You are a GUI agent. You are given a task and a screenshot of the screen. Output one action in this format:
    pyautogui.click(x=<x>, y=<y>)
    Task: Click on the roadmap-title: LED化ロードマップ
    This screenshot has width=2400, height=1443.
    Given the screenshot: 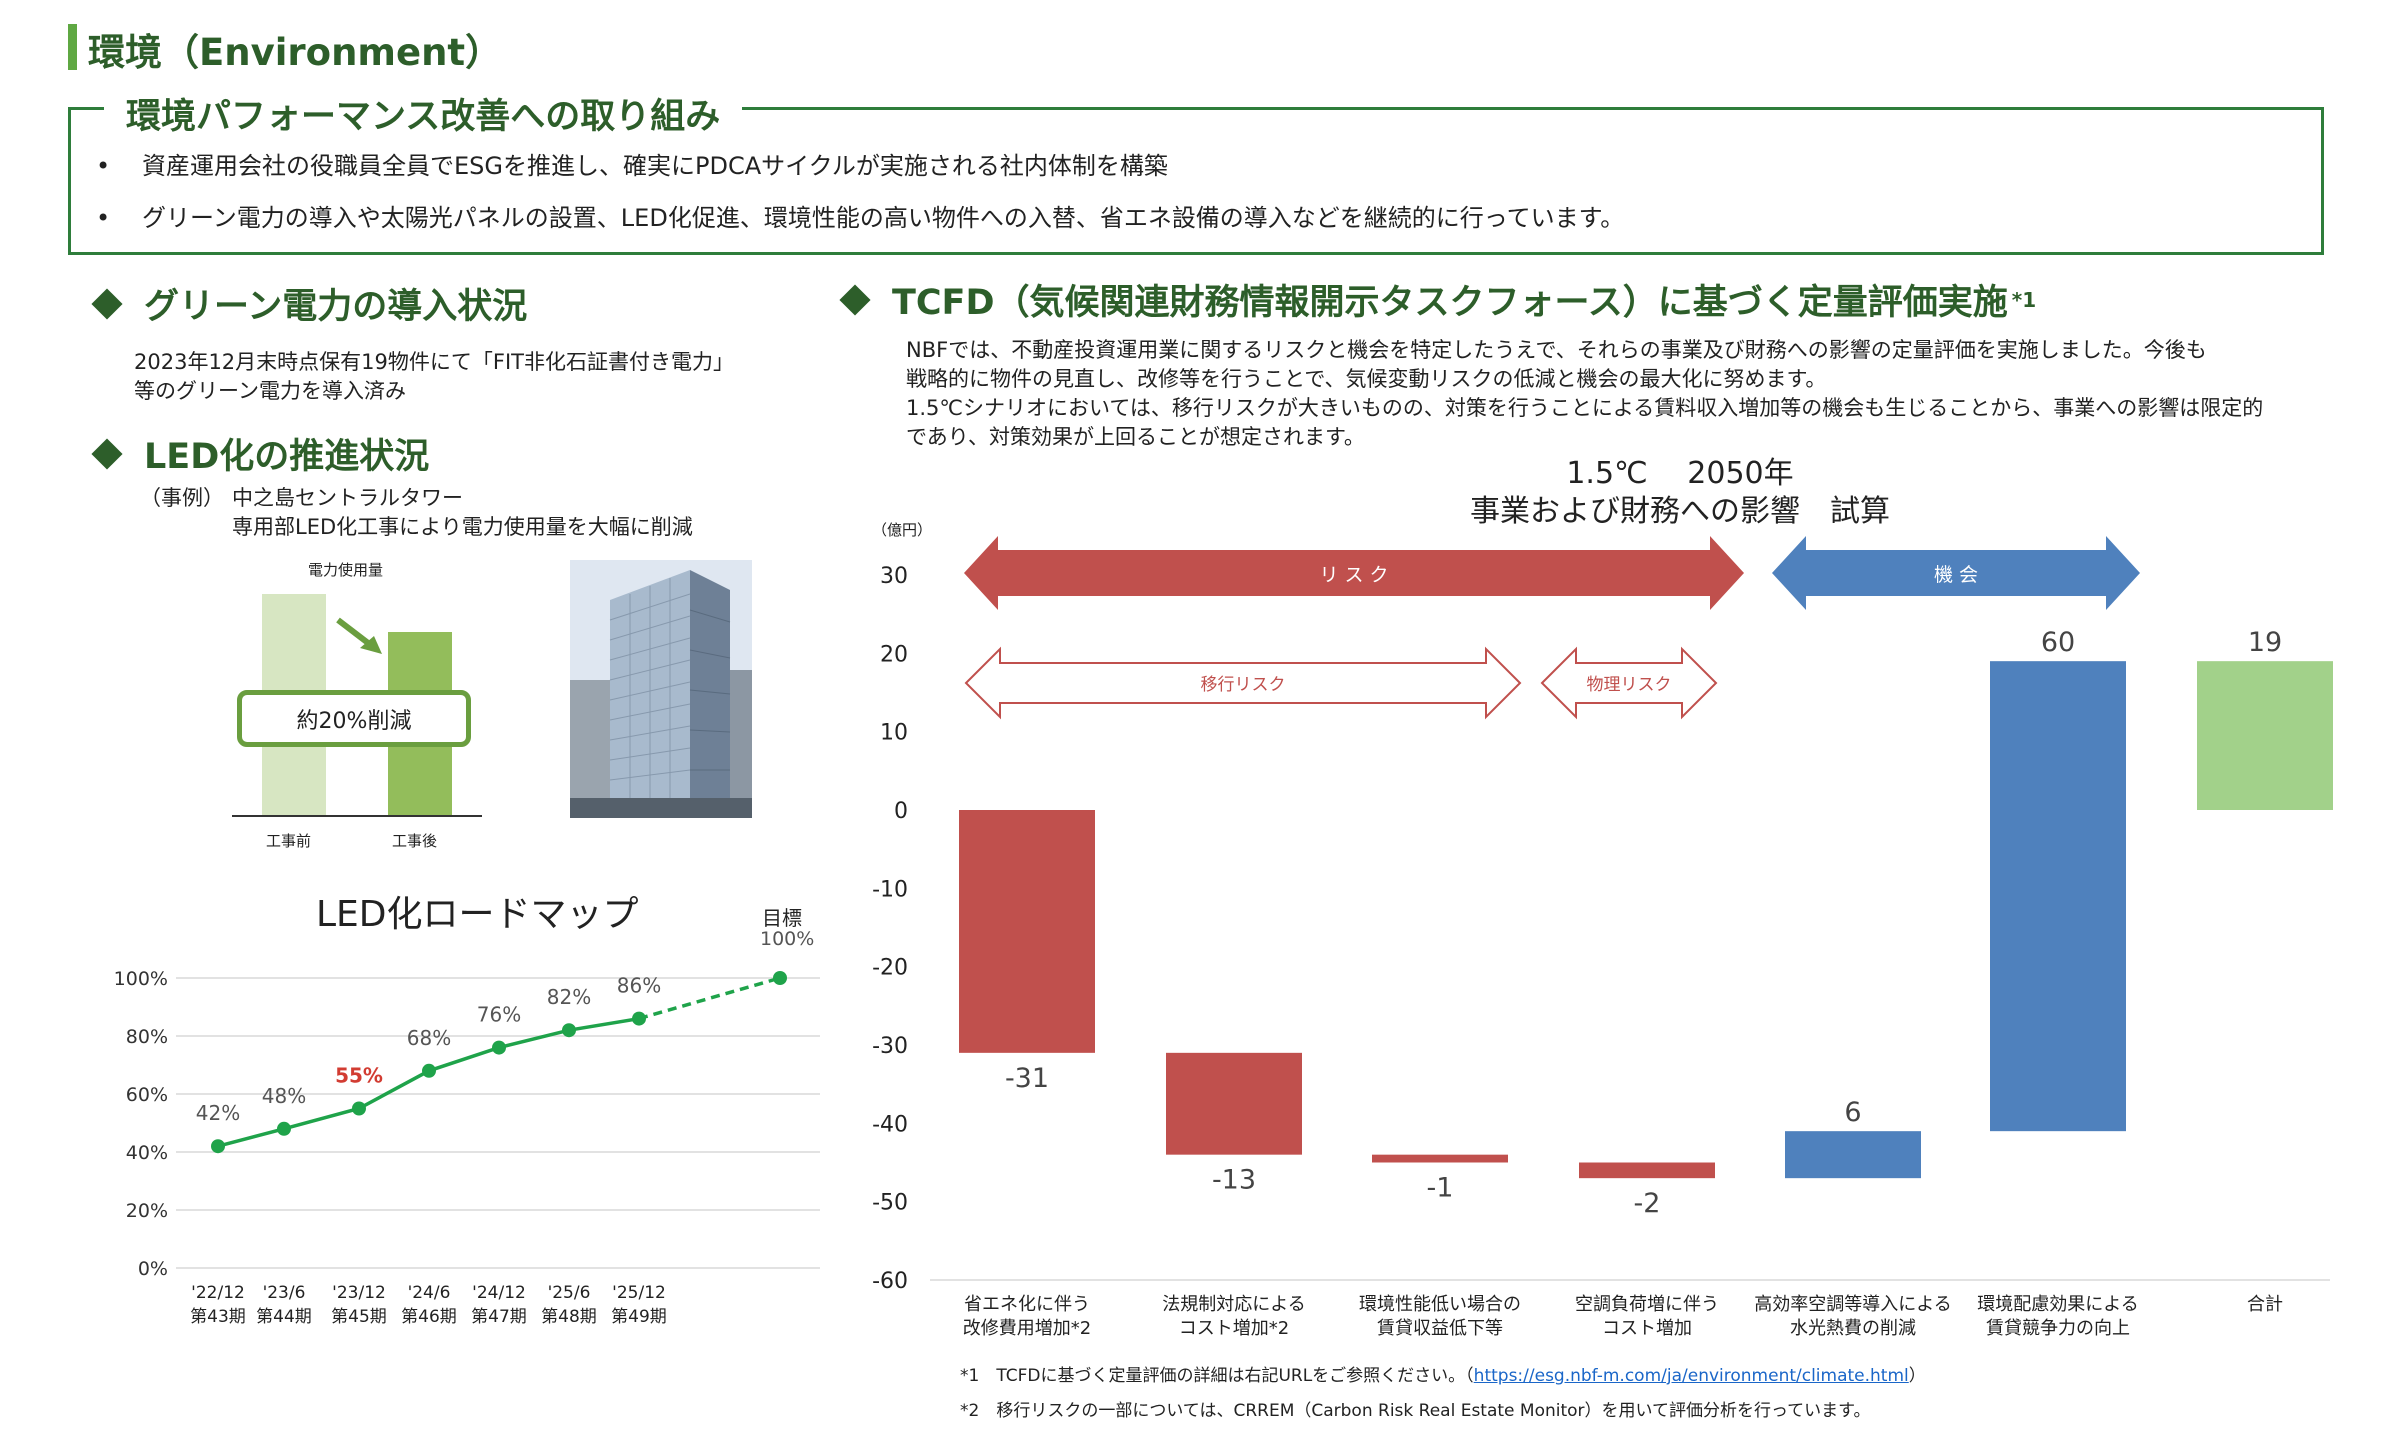 What is the action you would take?
    pyautogui.click(x=477, y=914)
    